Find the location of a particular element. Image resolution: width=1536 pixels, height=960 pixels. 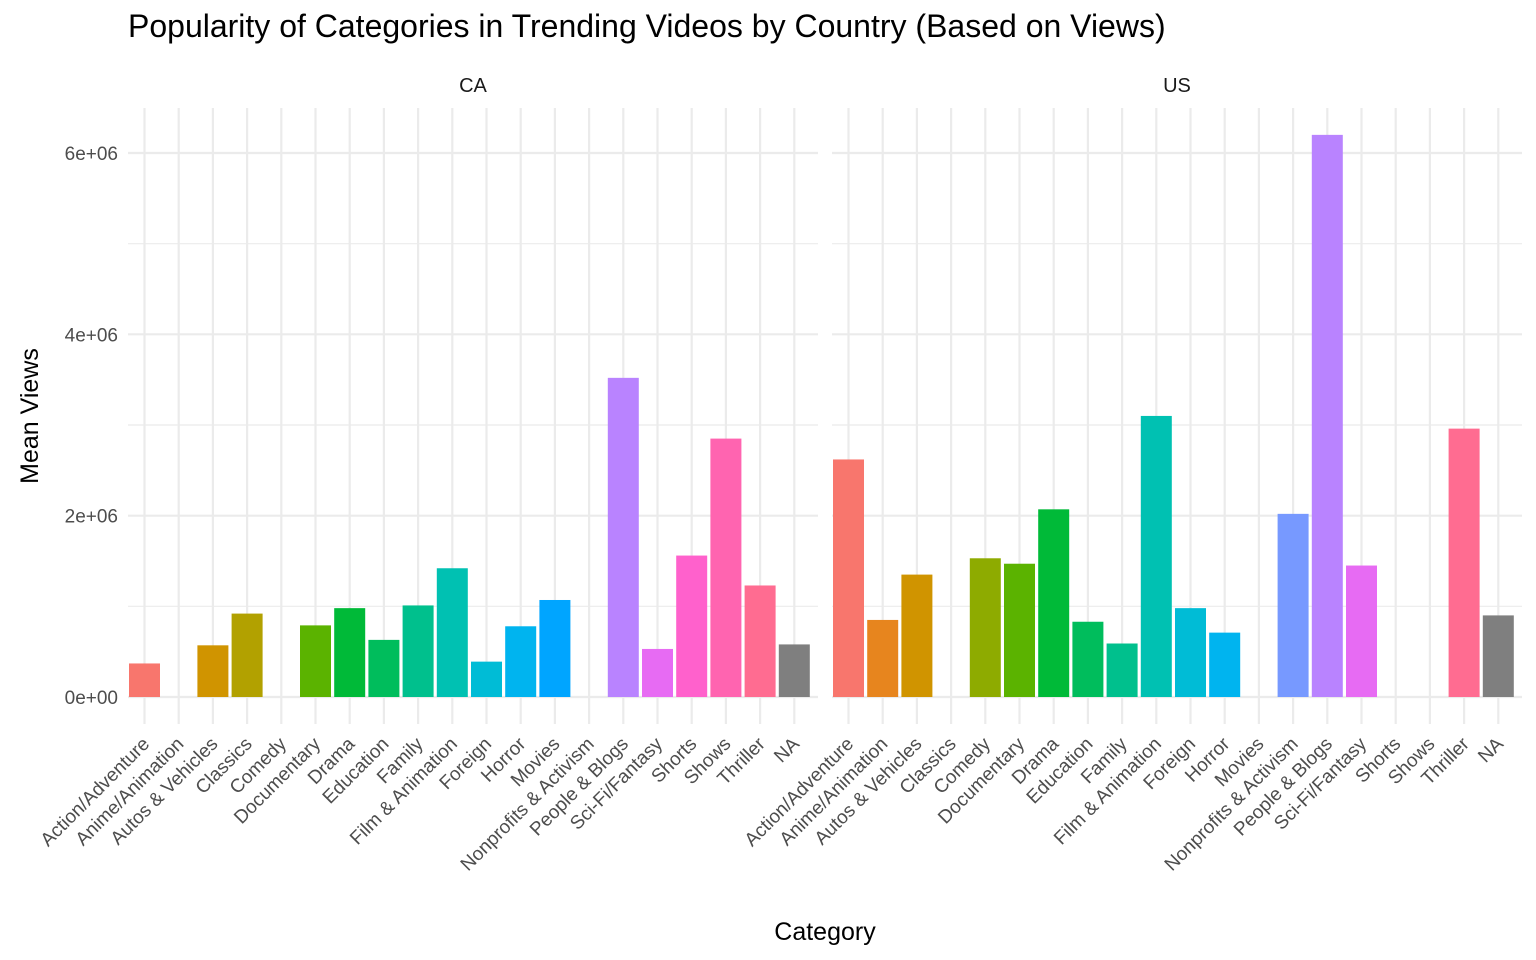

facet-label: CA is located at coordinates (473, 86).